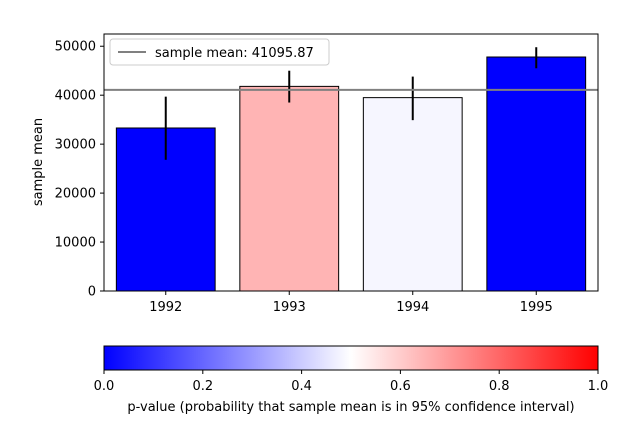  I want to click on x-tick-label: 1995, so click(536, 307).